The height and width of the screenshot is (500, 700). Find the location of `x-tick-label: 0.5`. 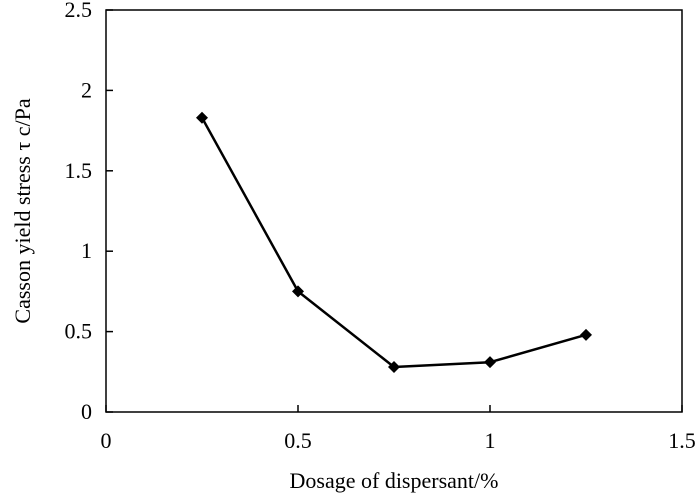

x-tick-label: 0.5 is located at coordinates (298, 440).